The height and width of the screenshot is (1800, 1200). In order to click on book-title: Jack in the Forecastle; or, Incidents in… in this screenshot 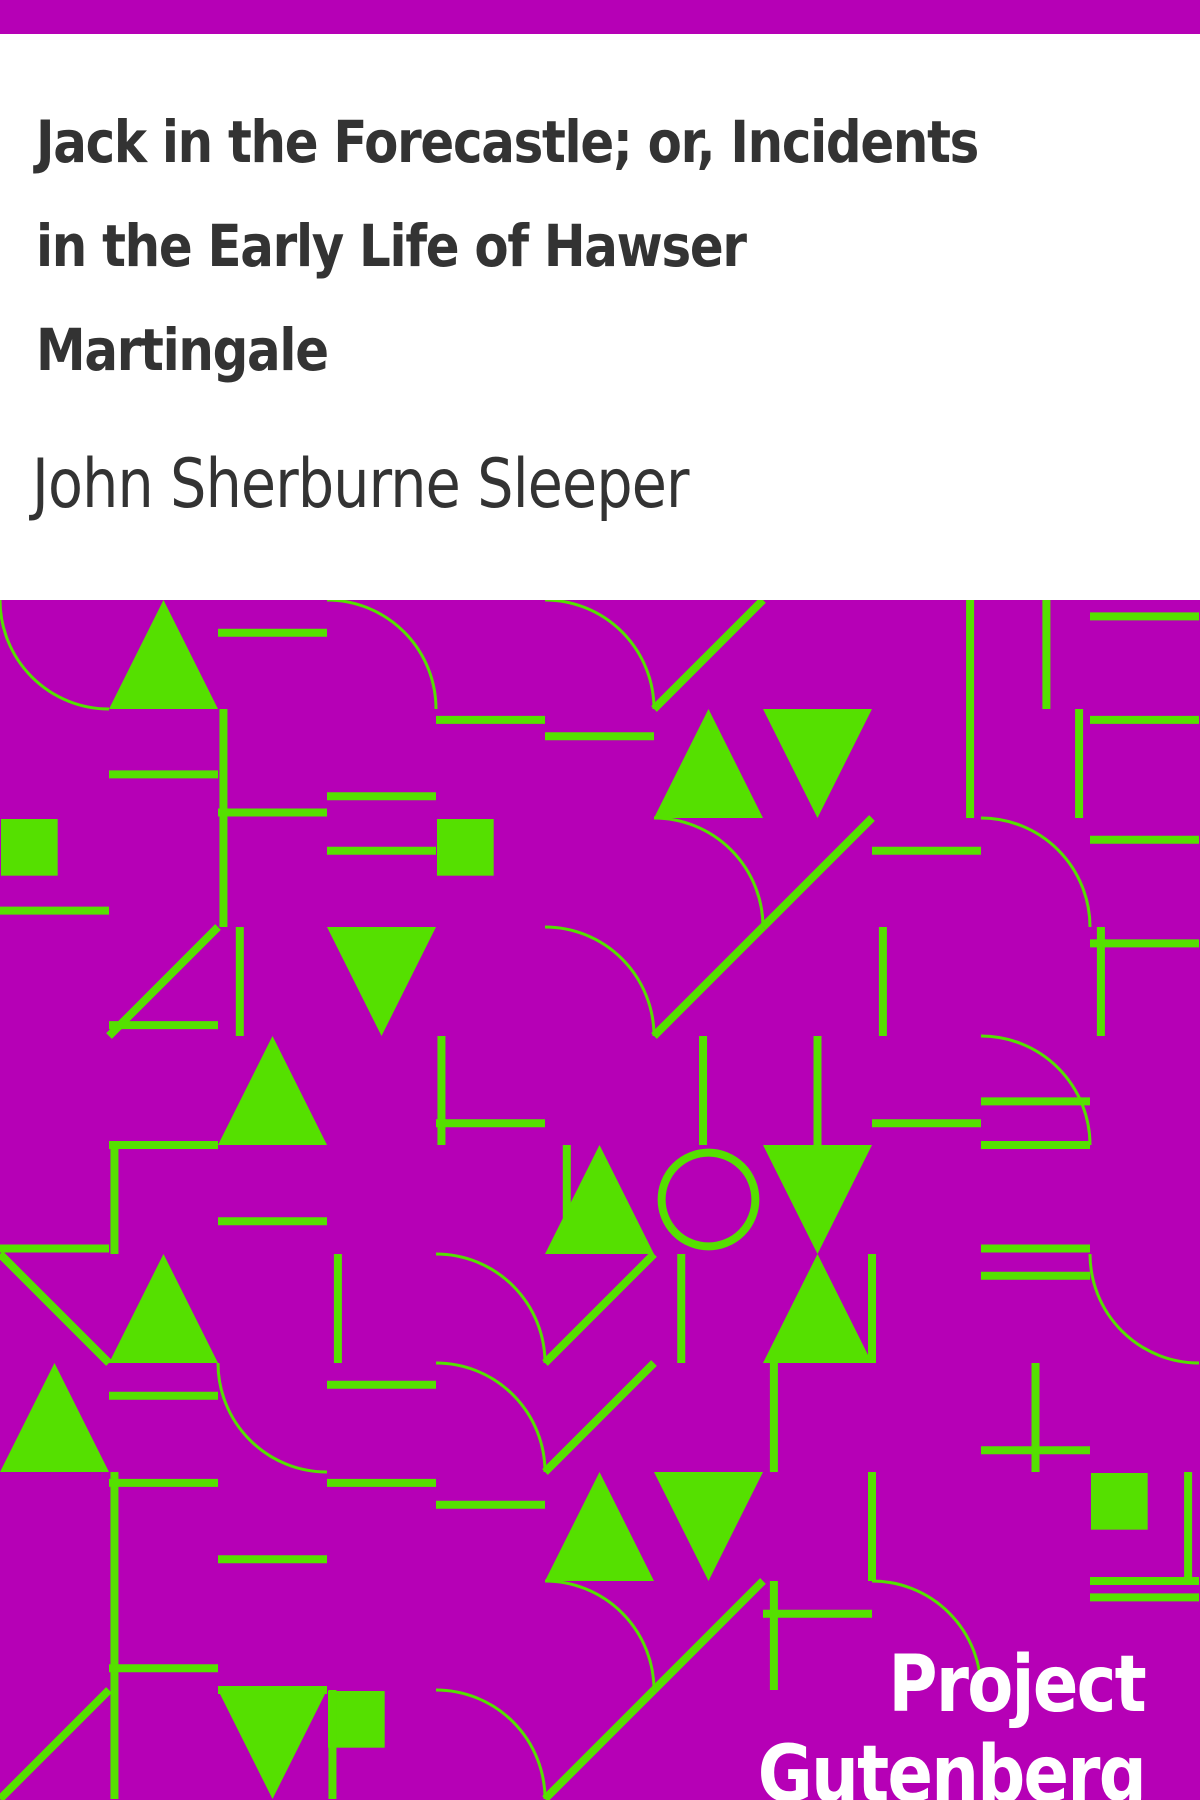, I will do `click(507, 246)`.